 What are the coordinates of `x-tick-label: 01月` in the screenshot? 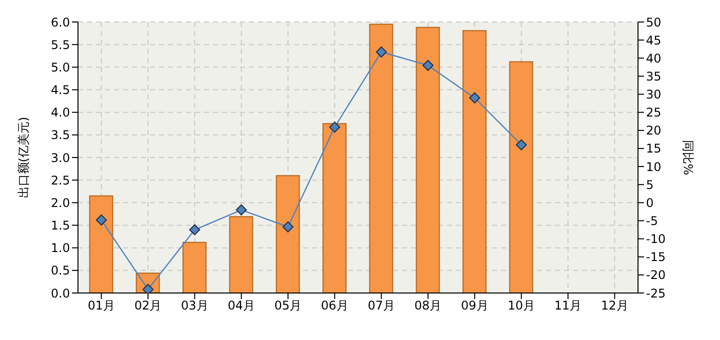 It's located at (101, 305).